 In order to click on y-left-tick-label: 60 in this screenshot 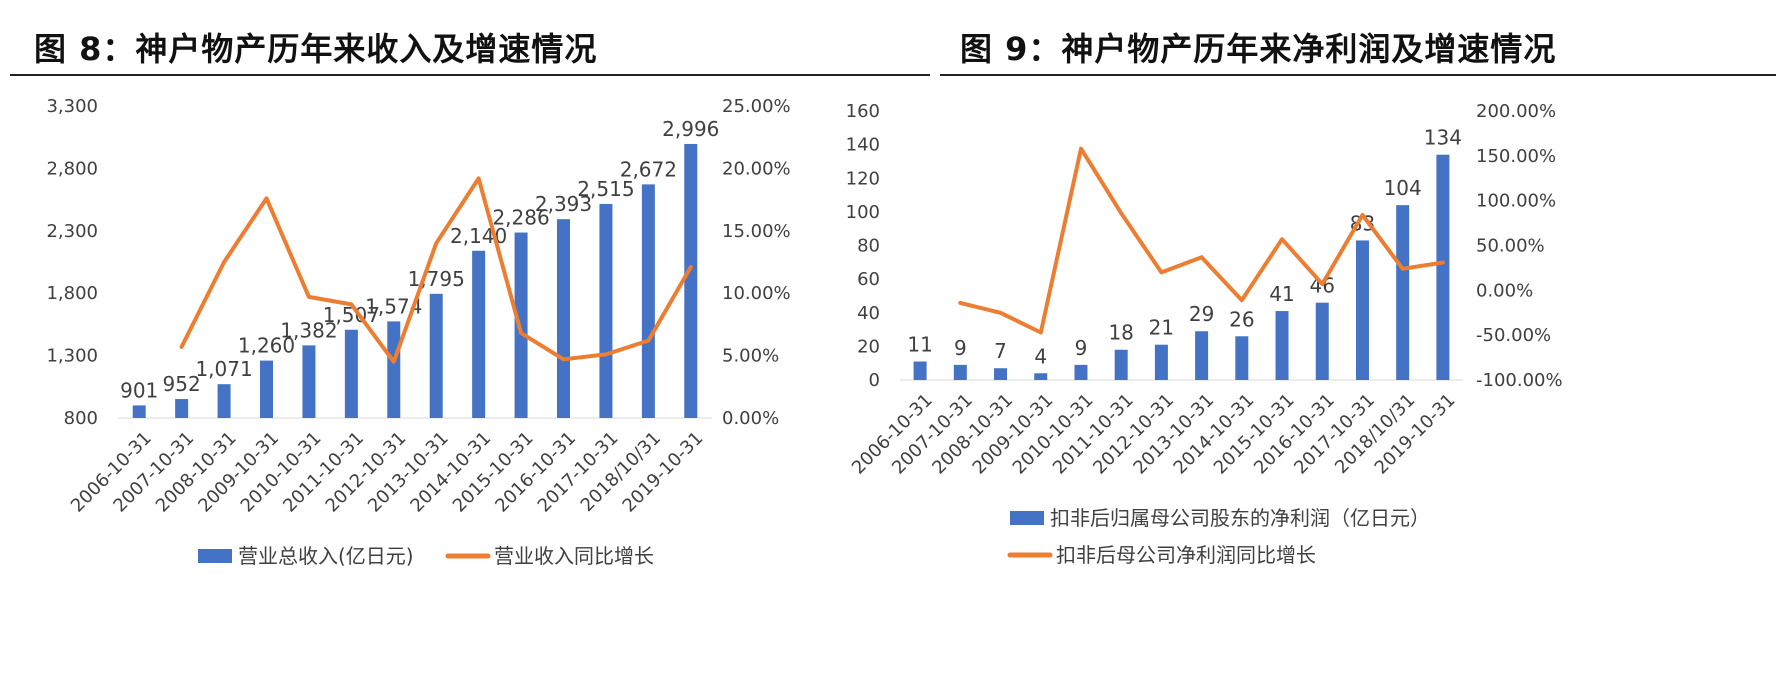, I will do `click(868, 279)`.